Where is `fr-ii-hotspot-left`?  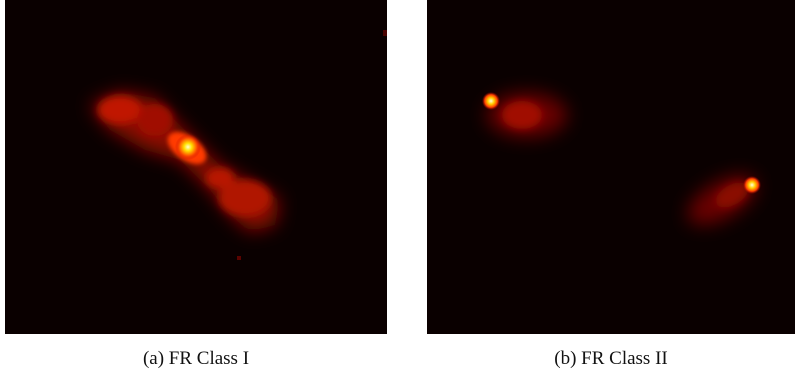 fr-ii-hotspot-left is located at coordinates (491, 101).